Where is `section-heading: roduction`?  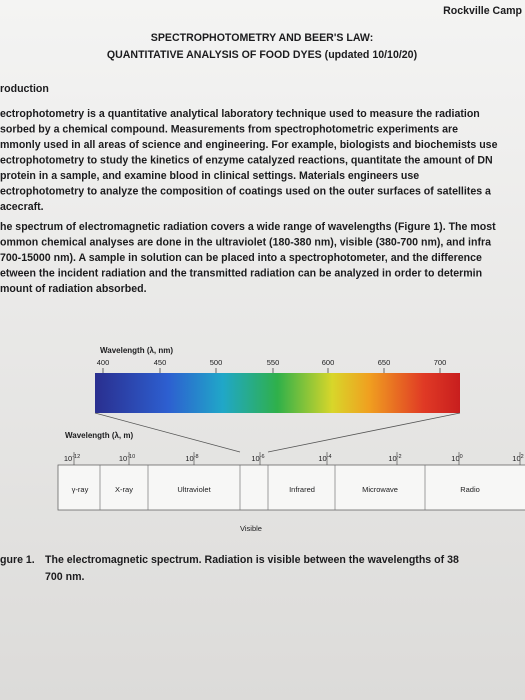 section-heading: roduction is located at coordinates (24, 89).